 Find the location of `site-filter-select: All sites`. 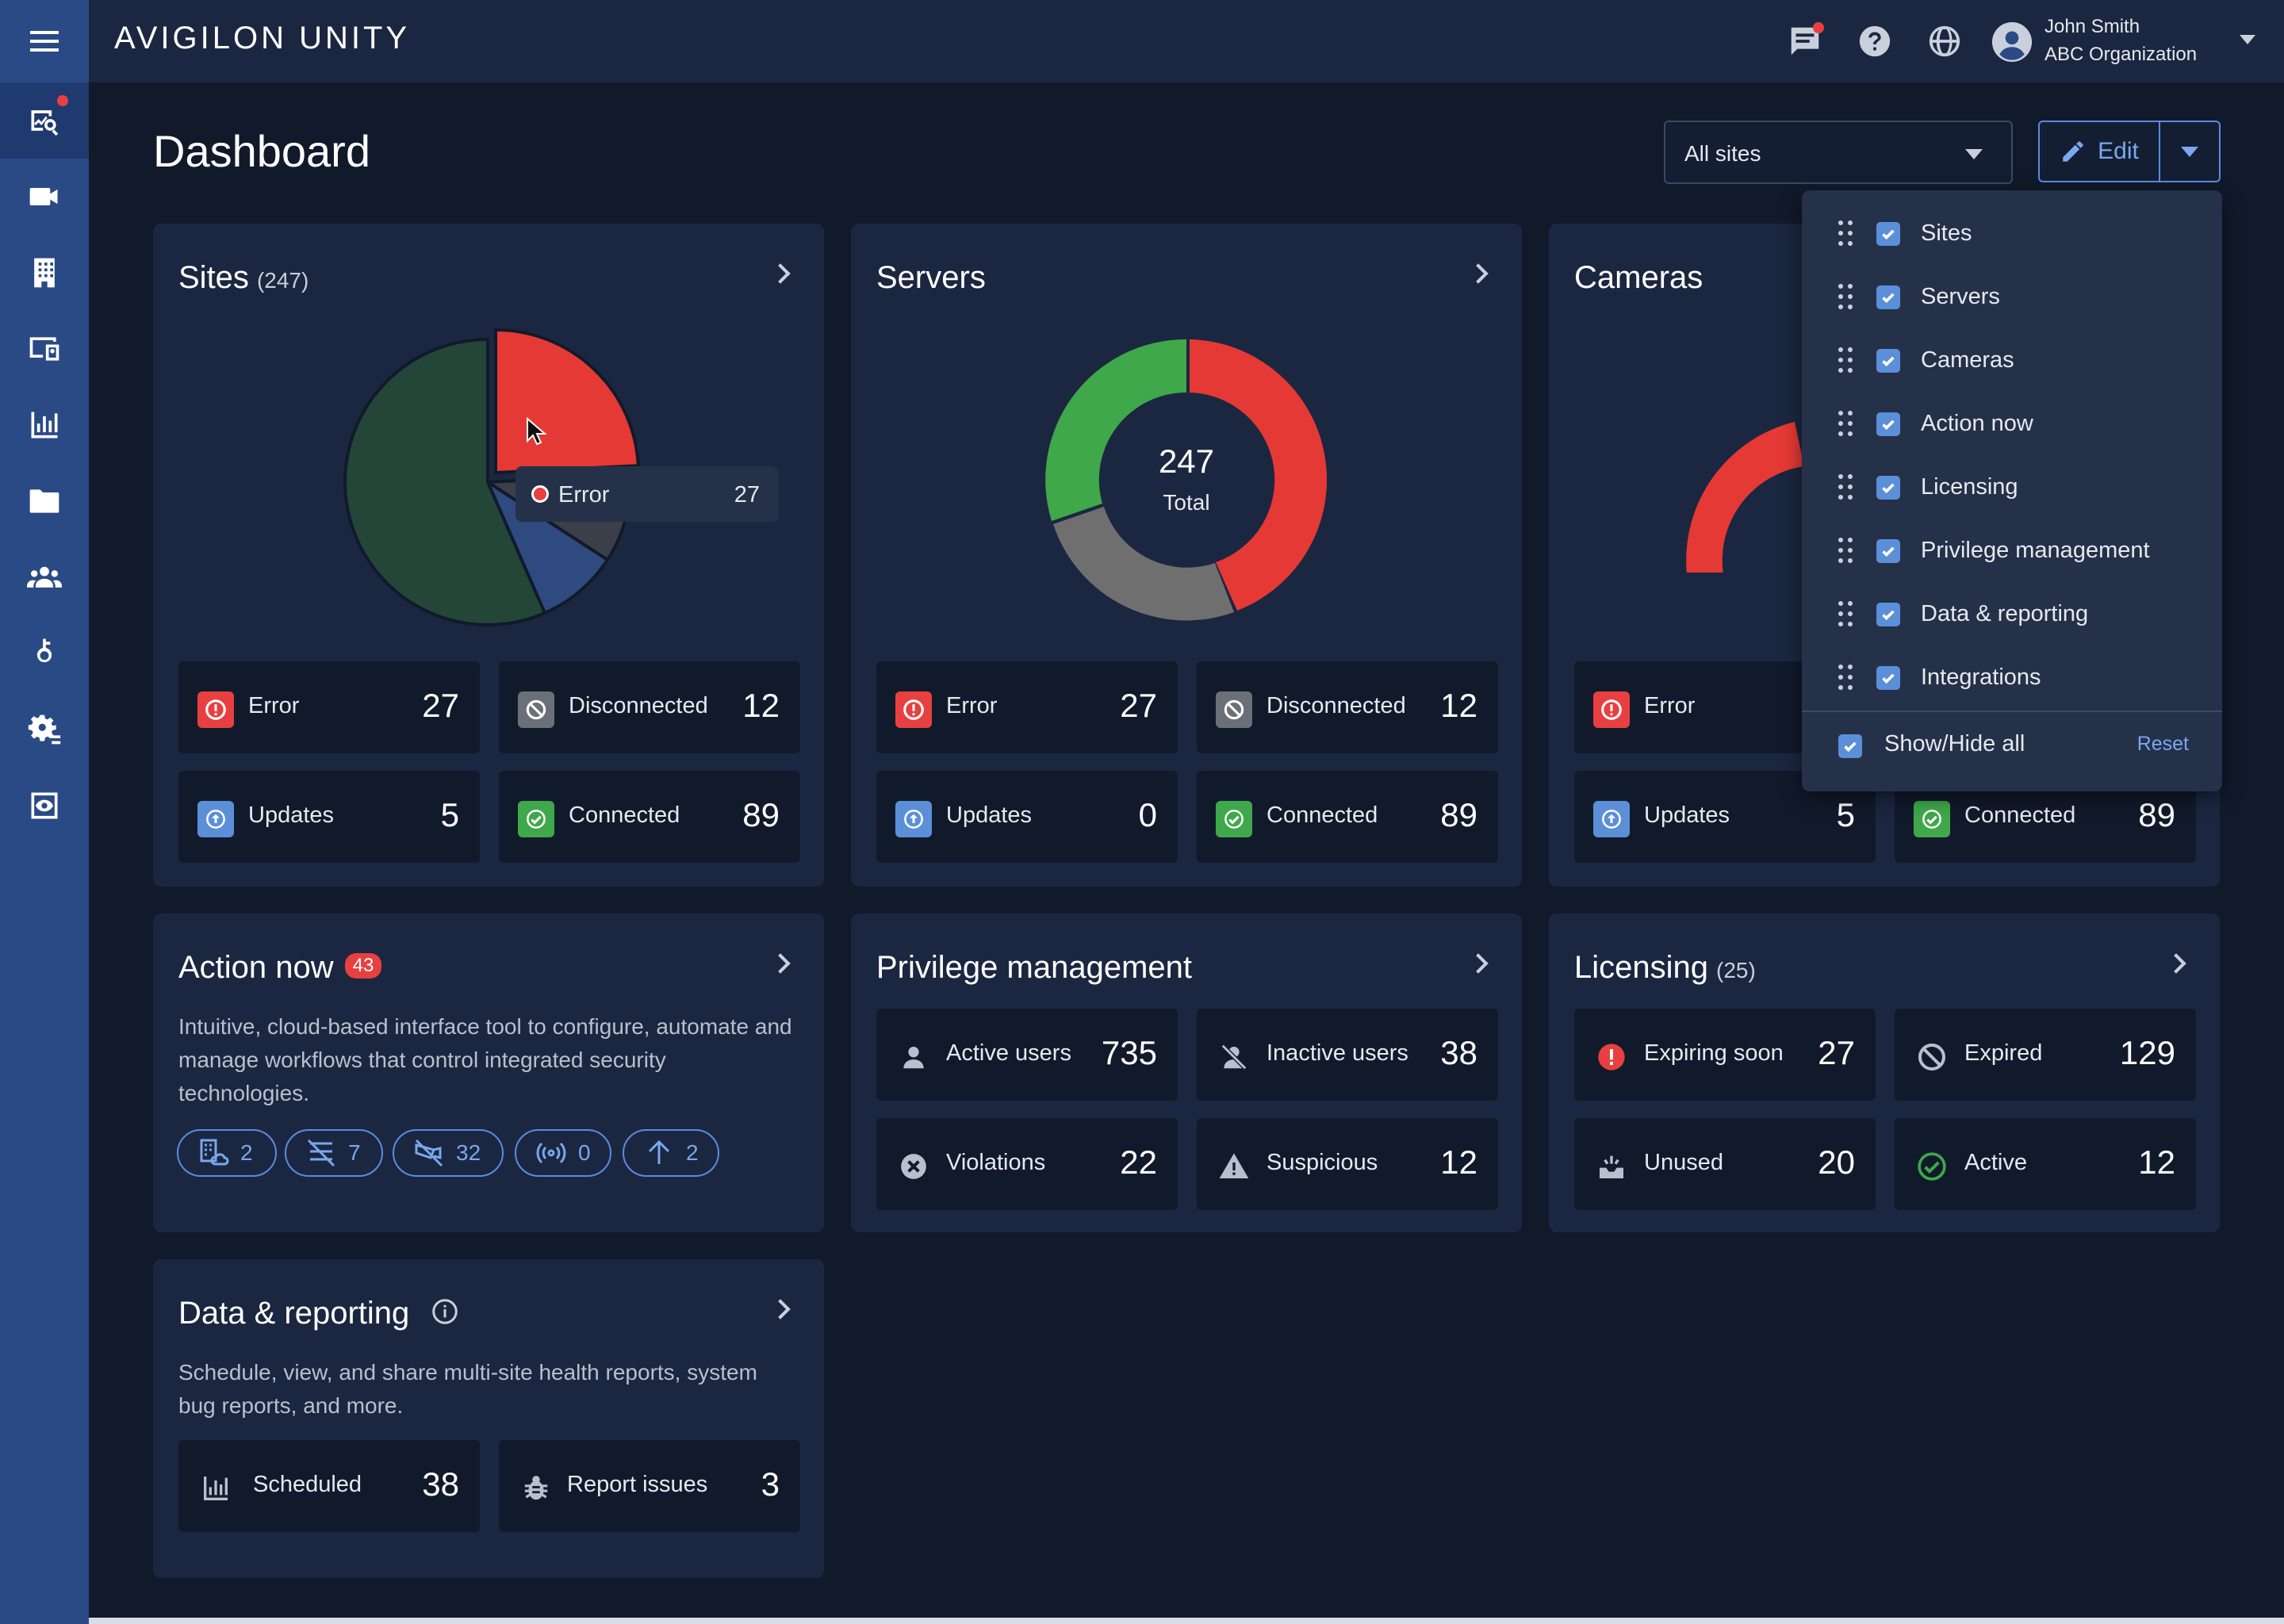

site-filter-select: All sites is located at coordinates (1838, 152).